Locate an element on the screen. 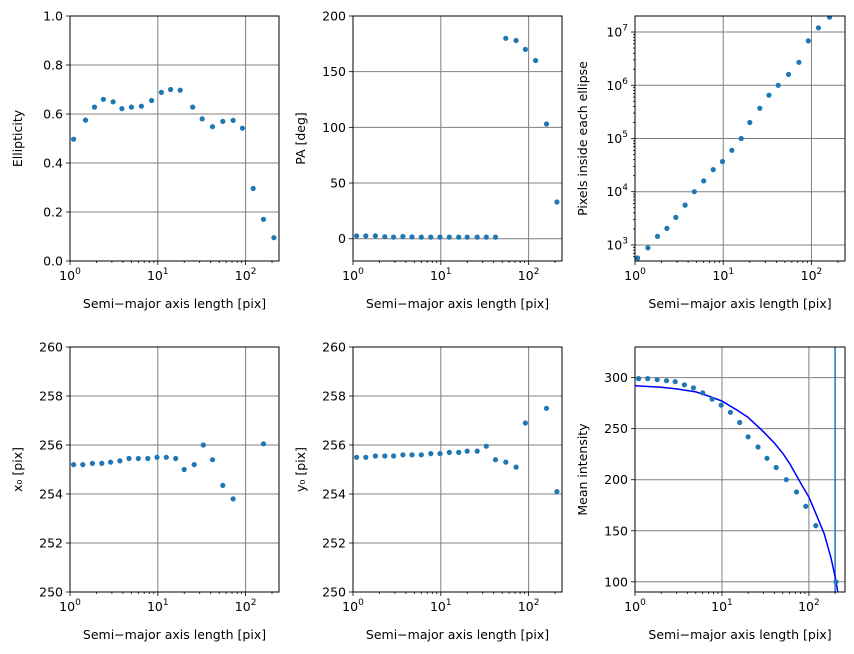  y-tick-label: 252 is located at coordinates (51, 543).